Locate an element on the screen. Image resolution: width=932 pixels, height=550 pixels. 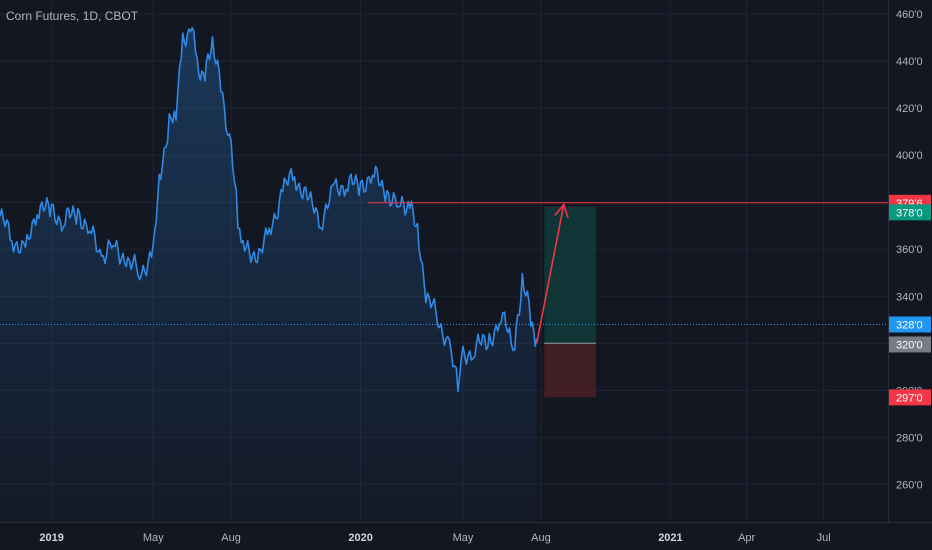
x-tick-label: 2019 is located at coordinates (51, 538).